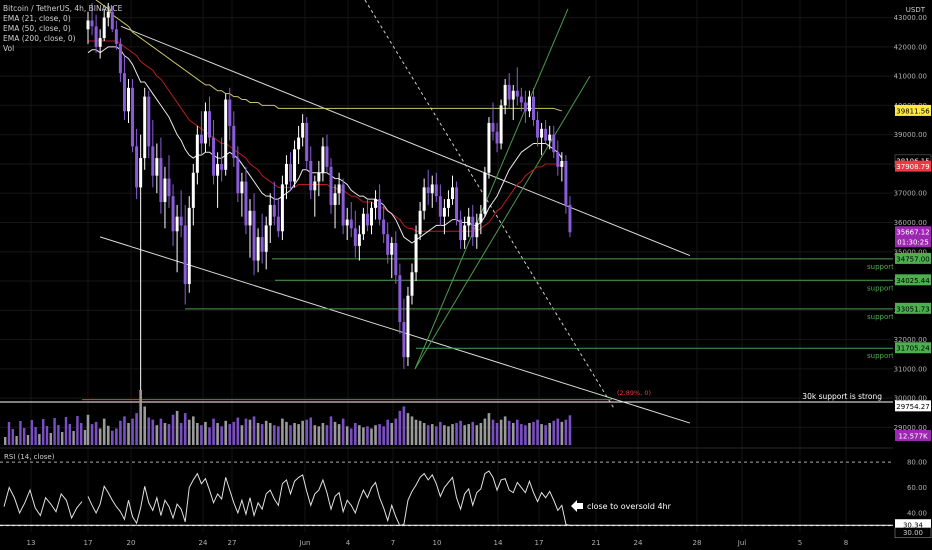 This screenshot has height=550, width=932. What do you see at coordinates (910, 47) in the screenshot?
I see `price-tick-label: 42000.00` at bounding box center [910, 47].